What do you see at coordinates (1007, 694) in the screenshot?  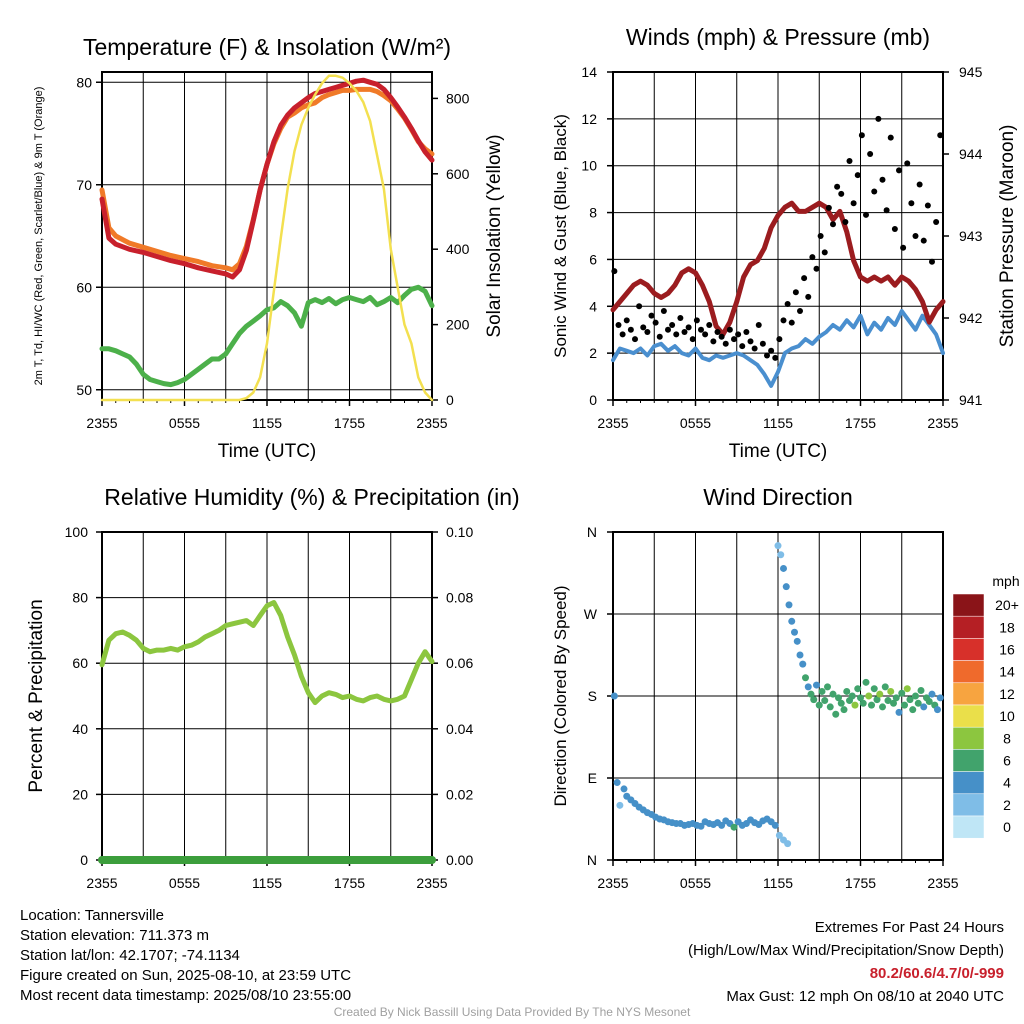 I see `colorbar-label: 12` at bounding box center [1007, 694].